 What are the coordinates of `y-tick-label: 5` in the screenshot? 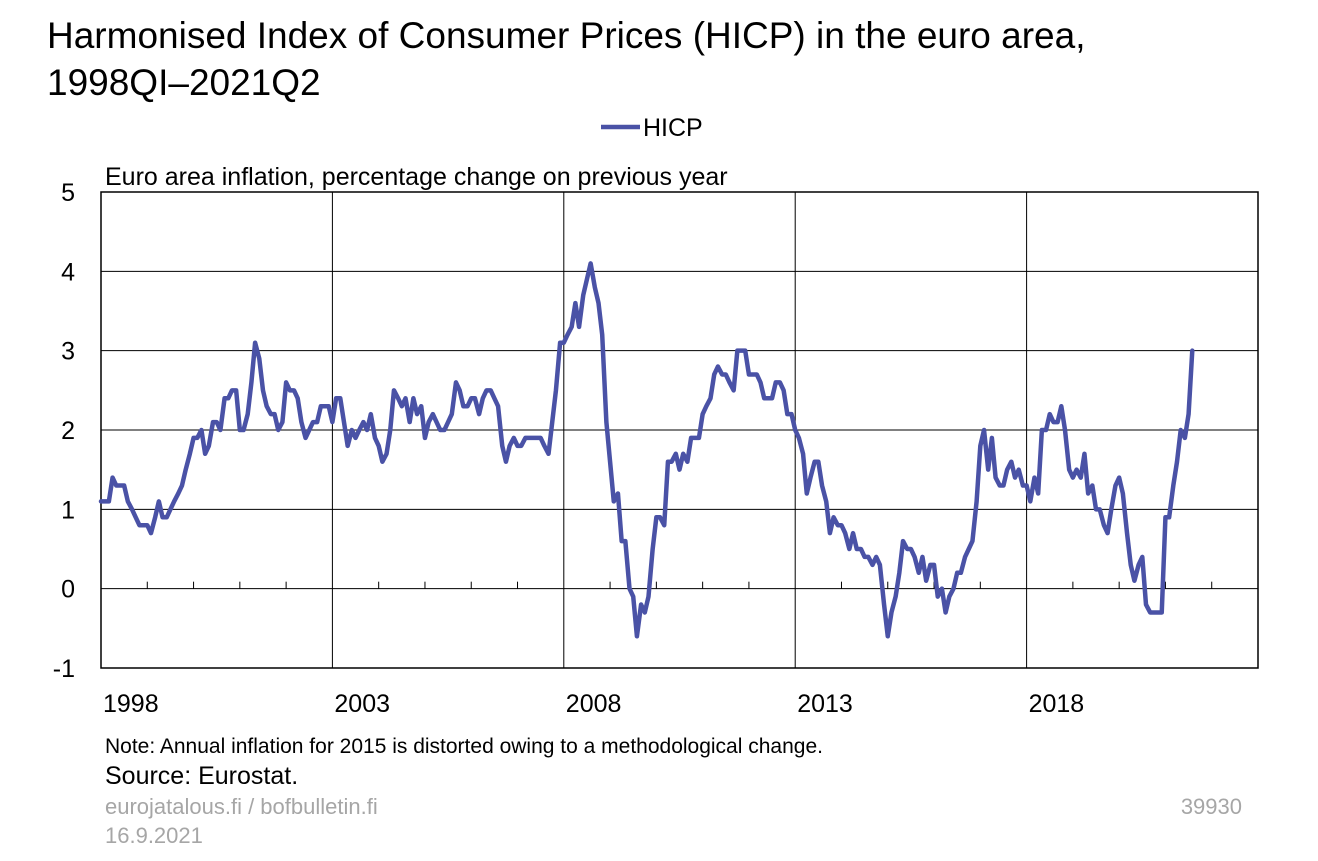 It's located at (68, 193).